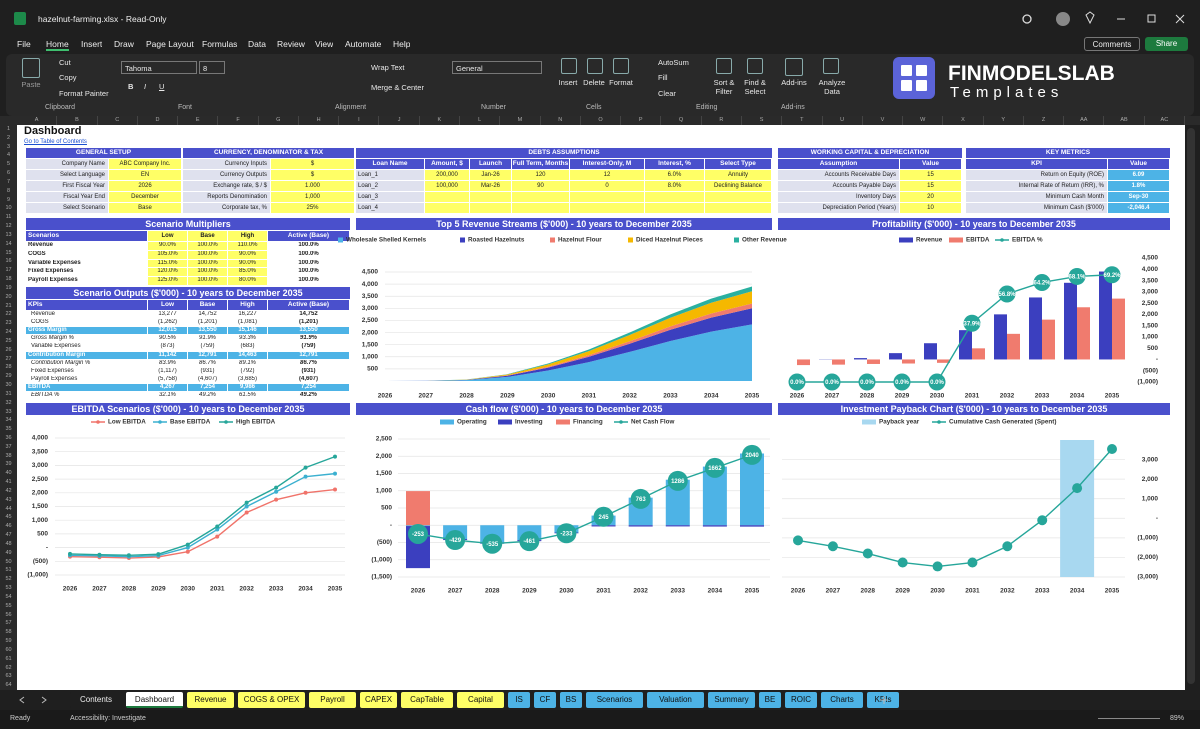 The image size is (1200, 729). Describe the element at coordinates (378, 700) in the screenshot. I see `sheet-tab: CAPEX` at that location.